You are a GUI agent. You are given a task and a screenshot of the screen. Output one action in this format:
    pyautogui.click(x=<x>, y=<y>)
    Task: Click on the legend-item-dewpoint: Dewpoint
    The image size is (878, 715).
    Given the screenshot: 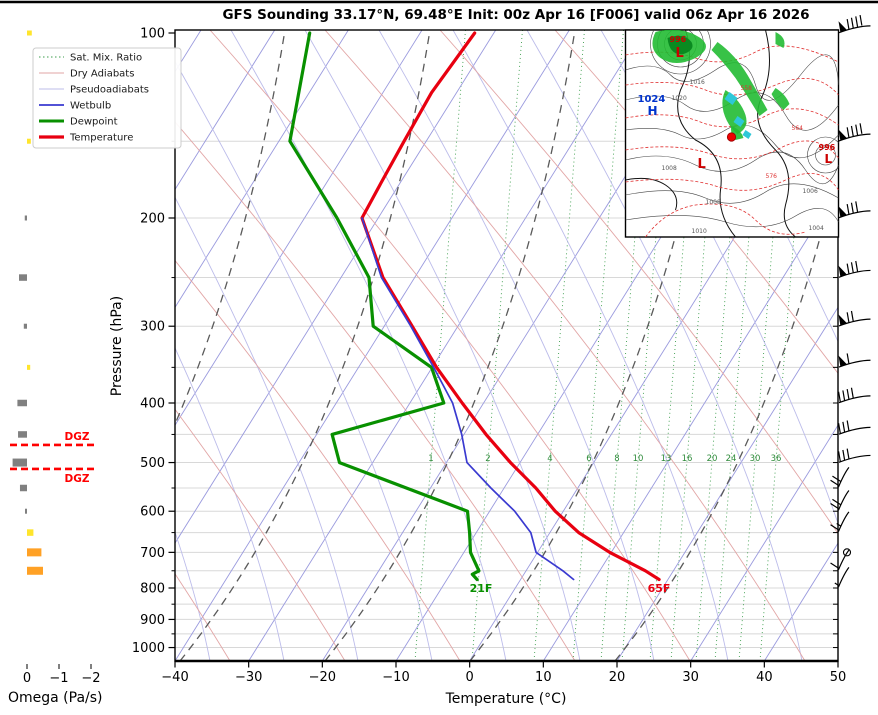 What is the action you would take?
    pyautogui.click(x=78, y=122)
    